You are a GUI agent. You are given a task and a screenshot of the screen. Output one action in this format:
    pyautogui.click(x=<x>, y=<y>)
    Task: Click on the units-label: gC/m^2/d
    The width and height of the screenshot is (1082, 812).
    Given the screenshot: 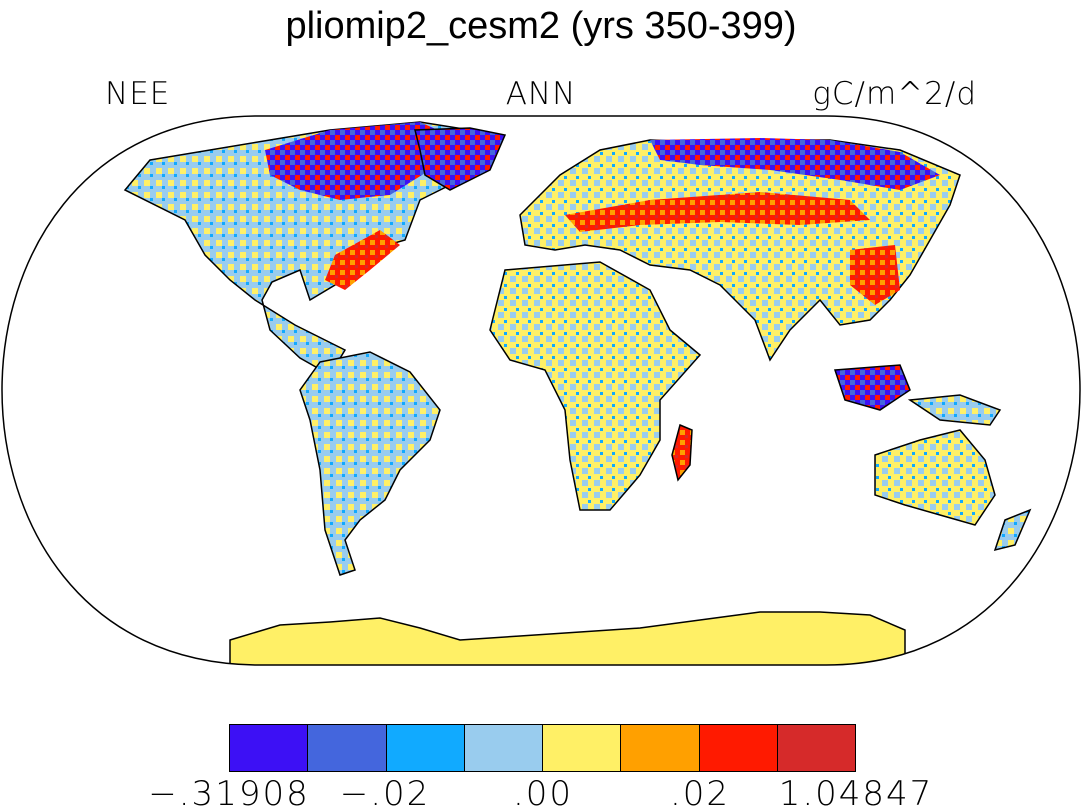 What is the action you would take?
    pyautogui.click(x=894, y=94)
    